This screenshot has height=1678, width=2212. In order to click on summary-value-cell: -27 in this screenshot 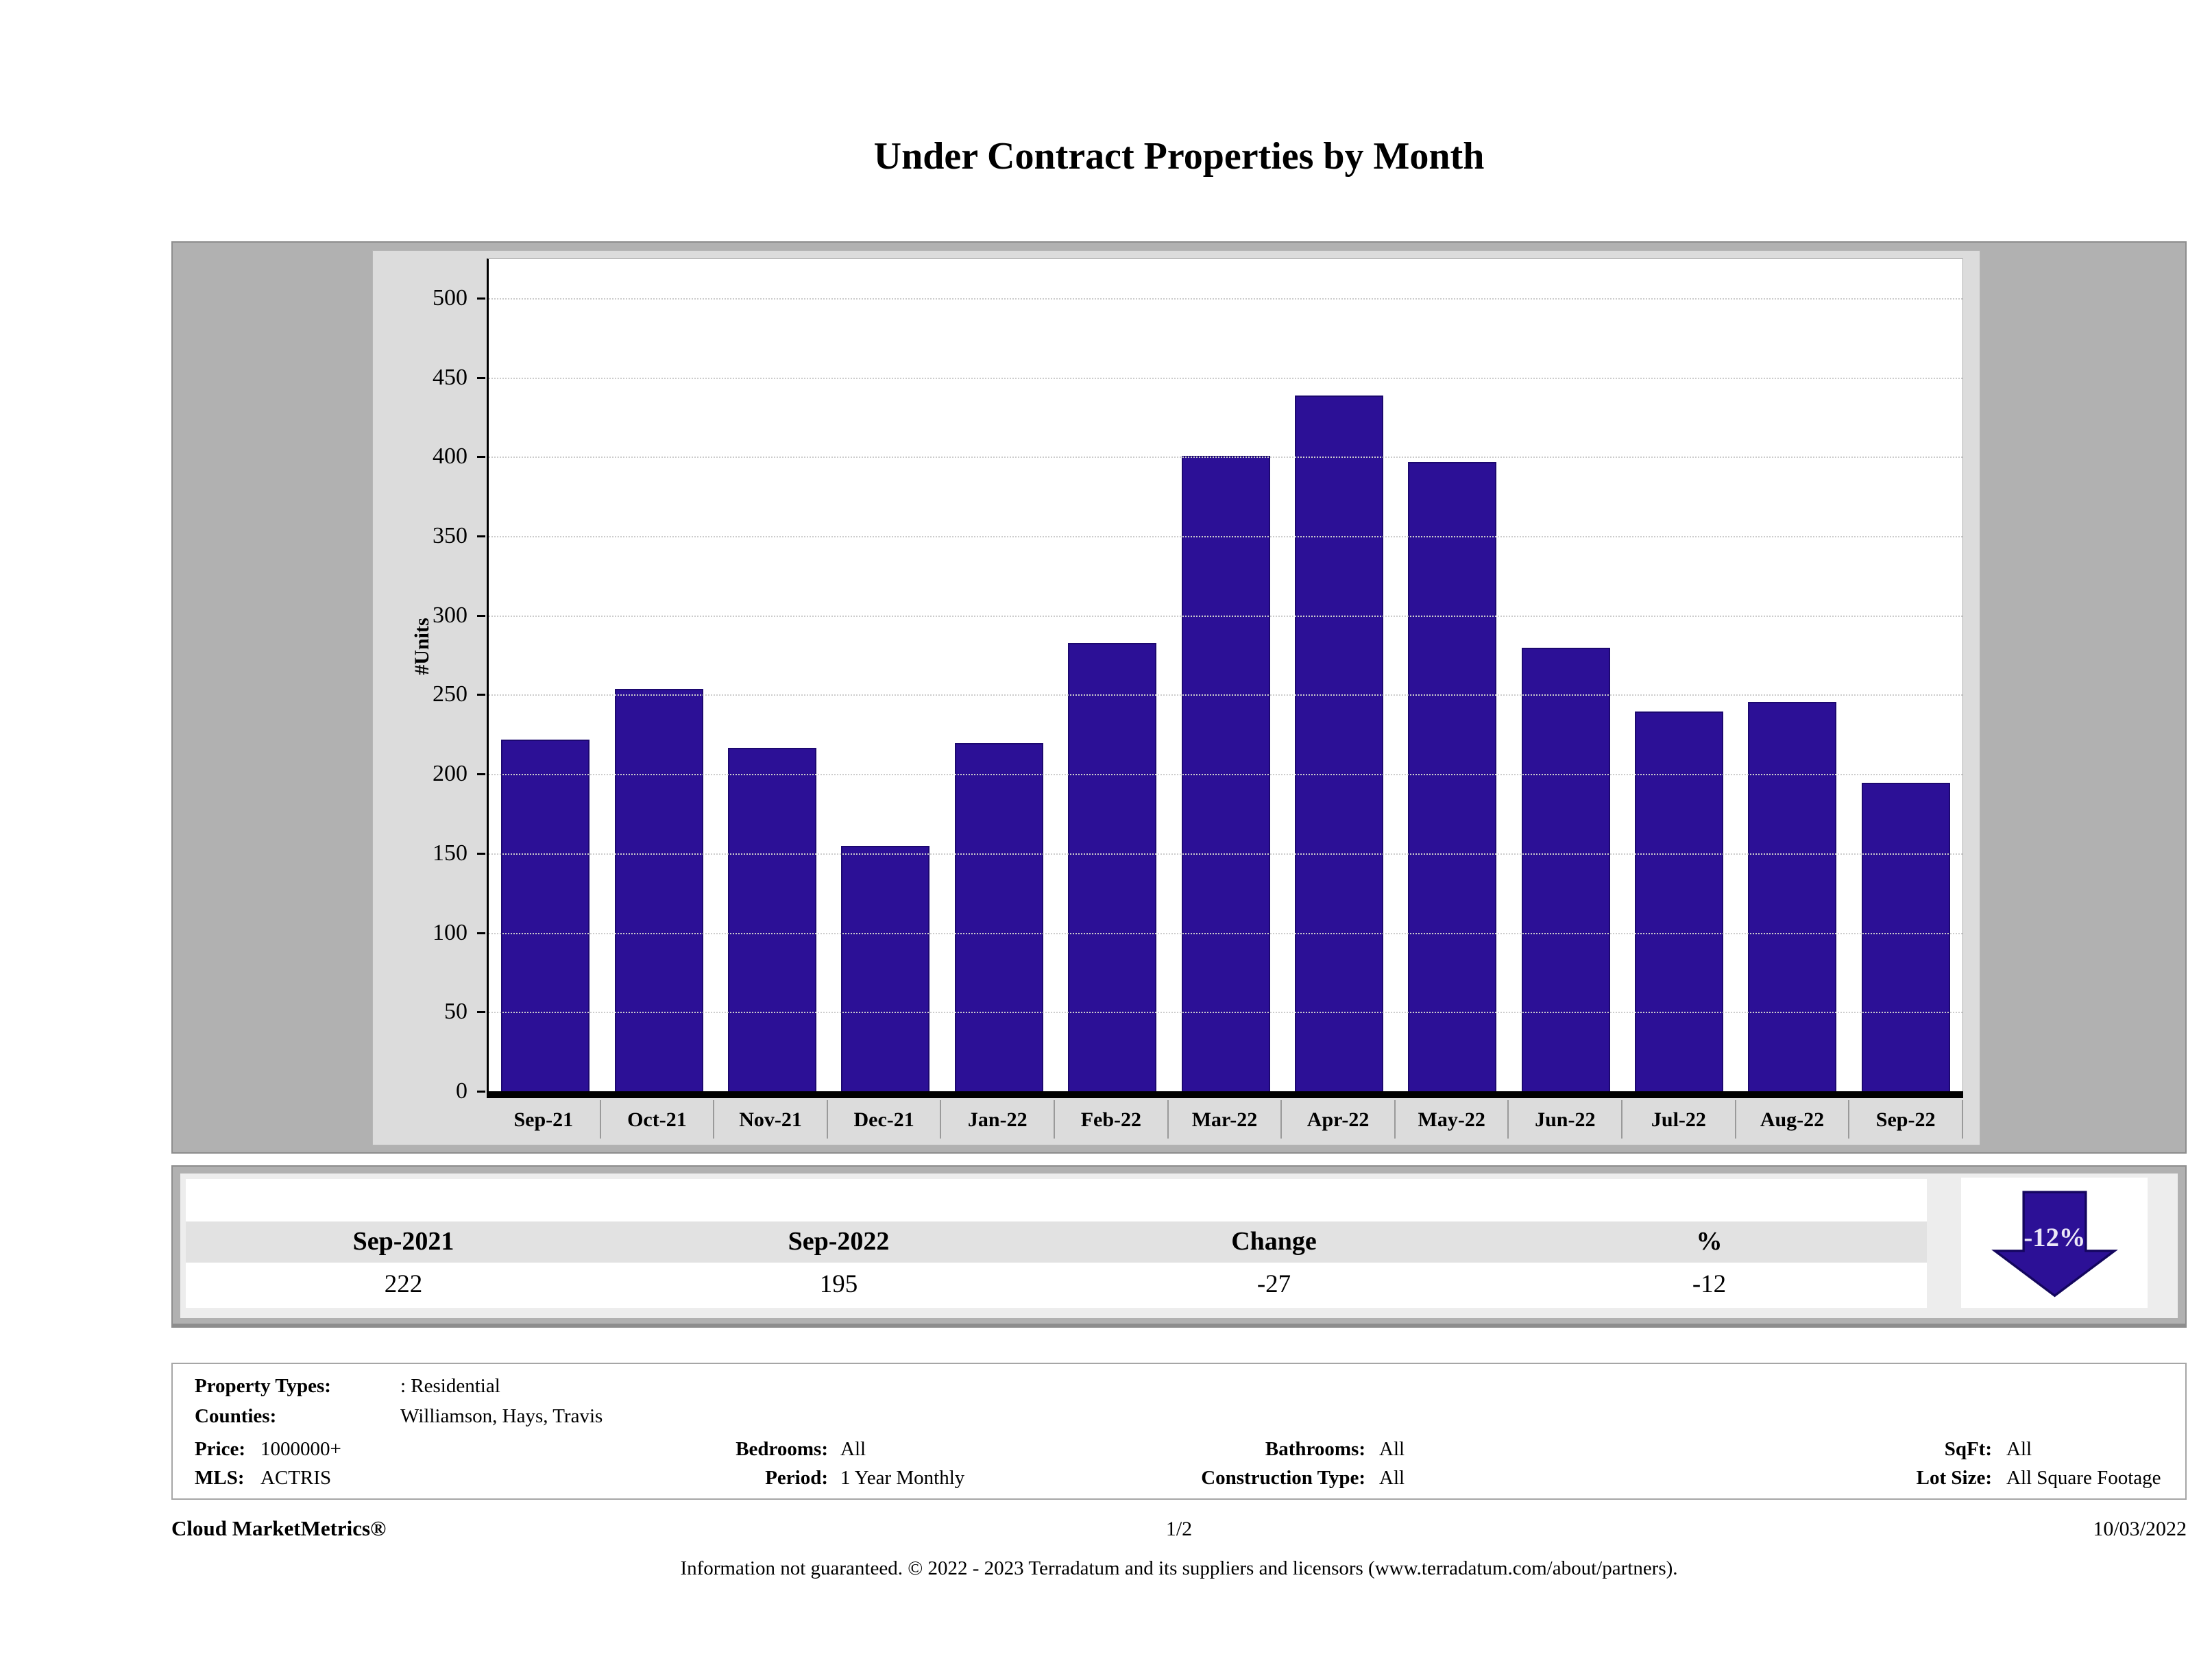, I will do `click(1273, 1284)`.